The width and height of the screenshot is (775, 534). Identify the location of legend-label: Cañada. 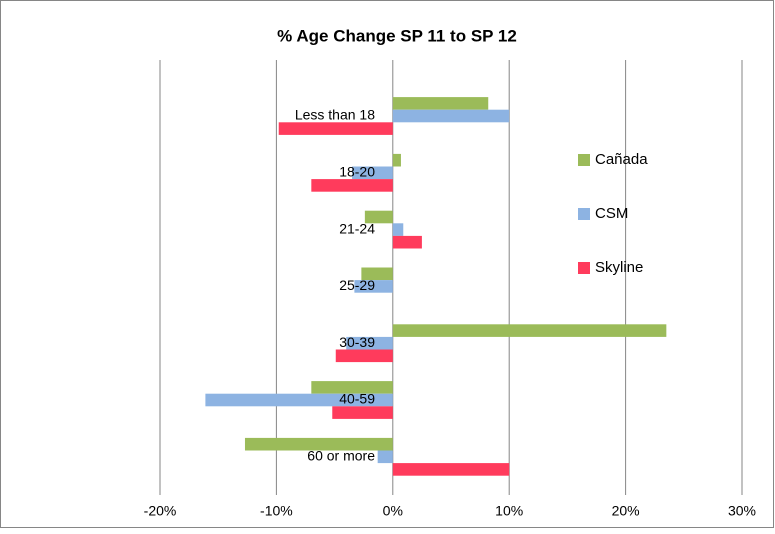
(621, 159).